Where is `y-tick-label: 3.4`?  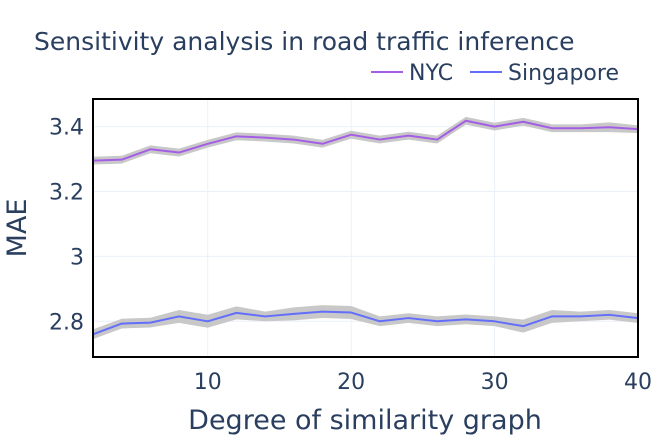
y-tick-label: 3.4 is located at coordinates (66, 128).